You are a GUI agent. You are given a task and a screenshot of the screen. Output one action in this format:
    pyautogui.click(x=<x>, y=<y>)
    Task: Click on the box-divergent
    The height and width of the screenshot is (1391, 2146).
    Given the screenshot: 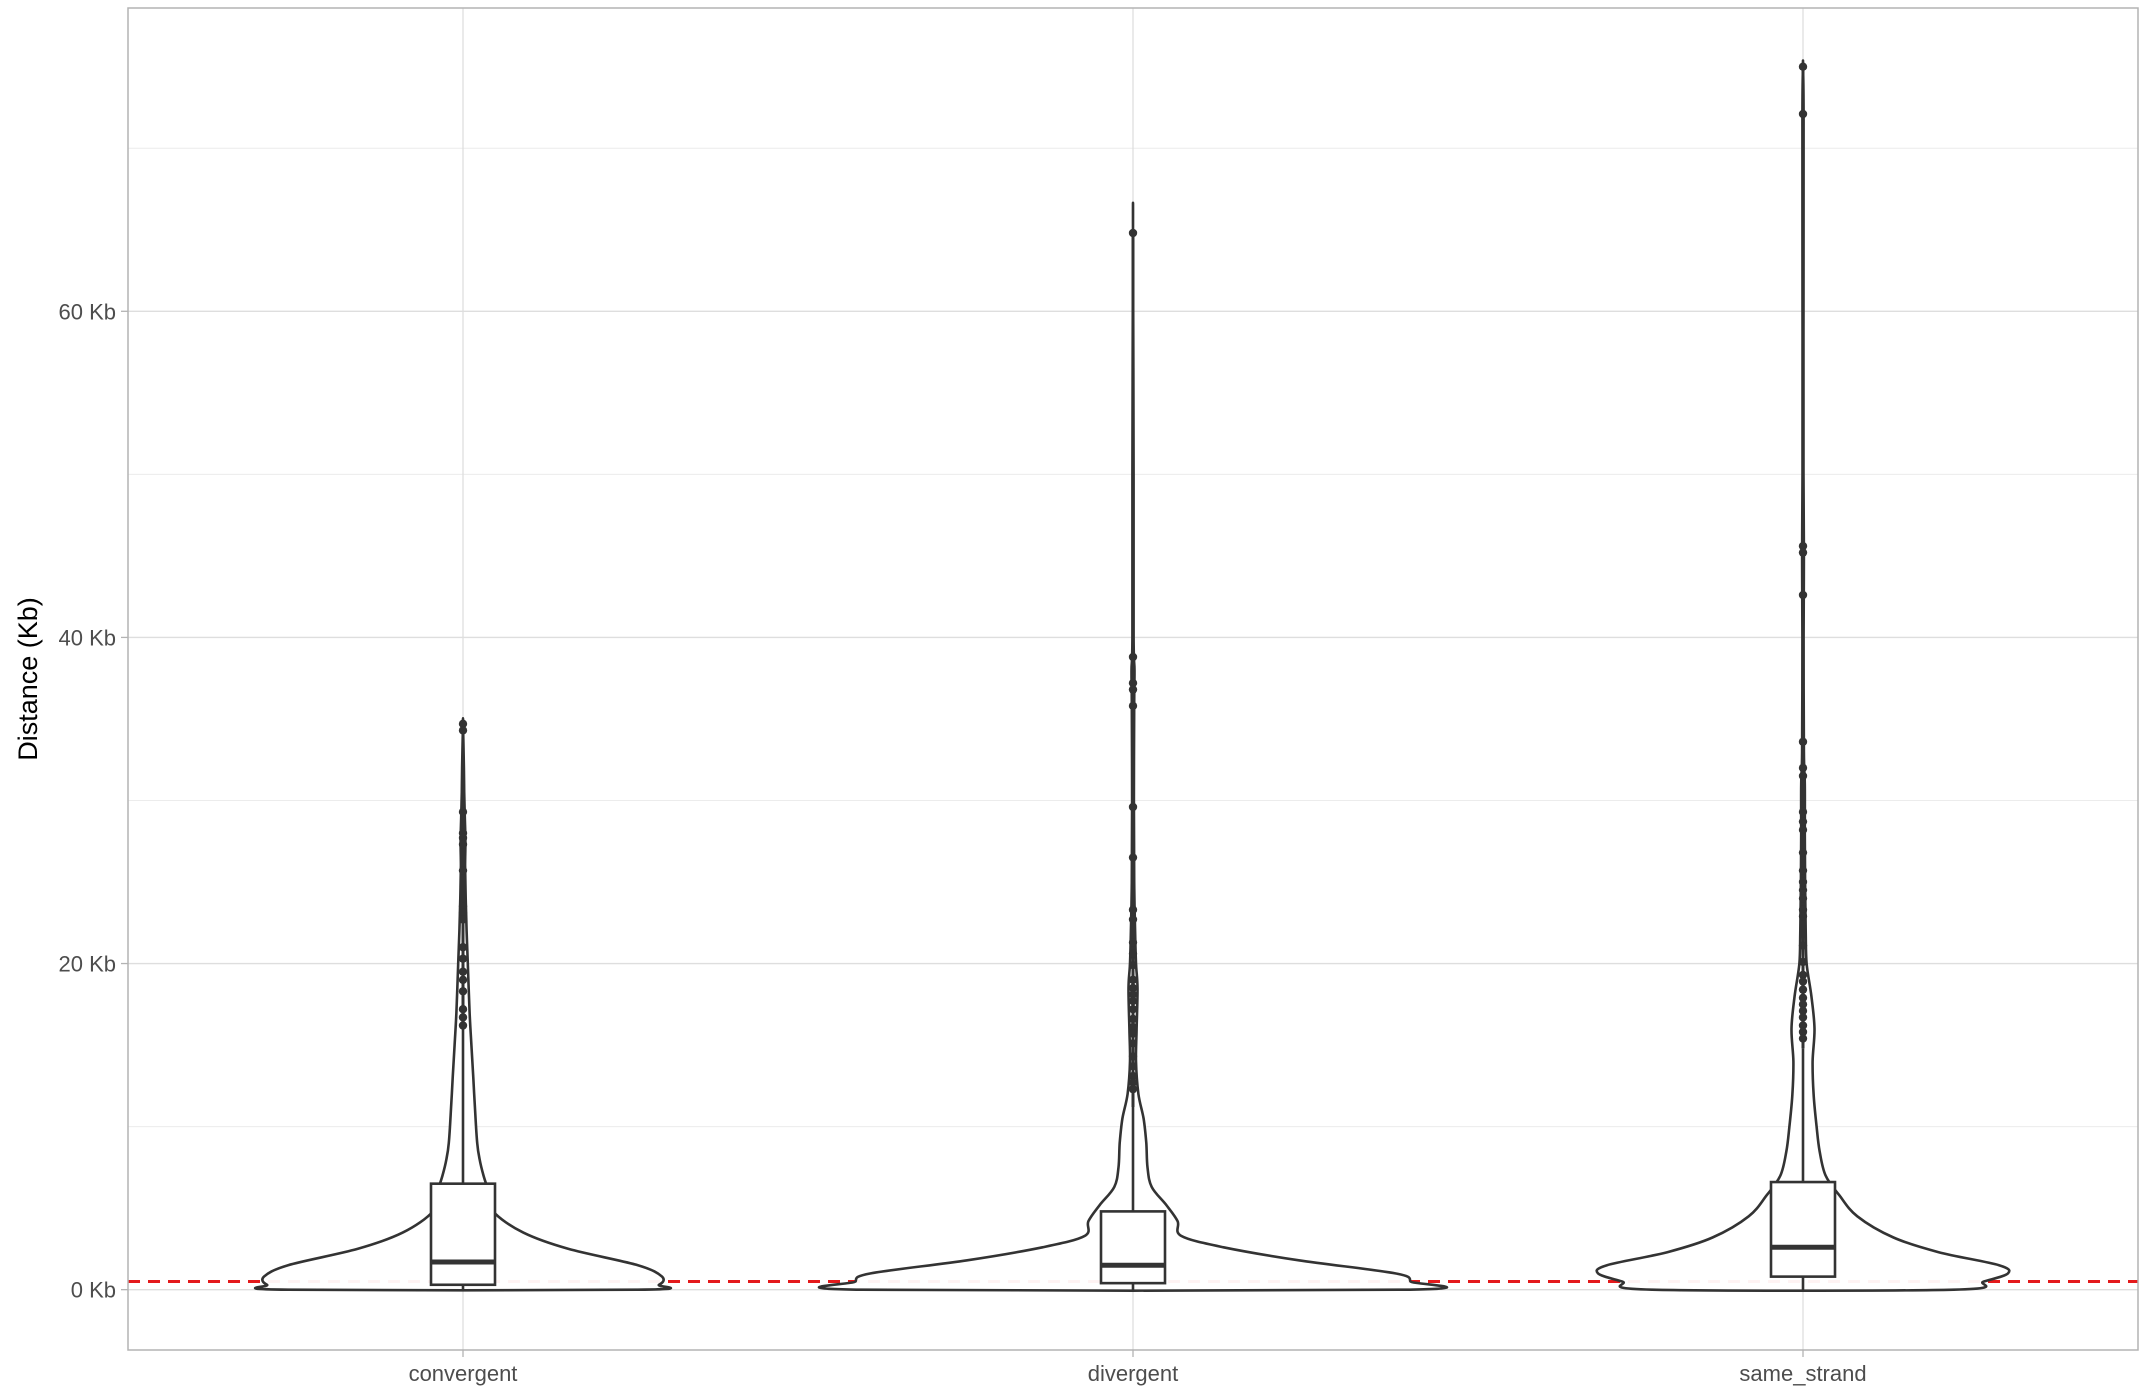 What is the action you would take?
    pyautogui.click(x=1133, y=1247)
    